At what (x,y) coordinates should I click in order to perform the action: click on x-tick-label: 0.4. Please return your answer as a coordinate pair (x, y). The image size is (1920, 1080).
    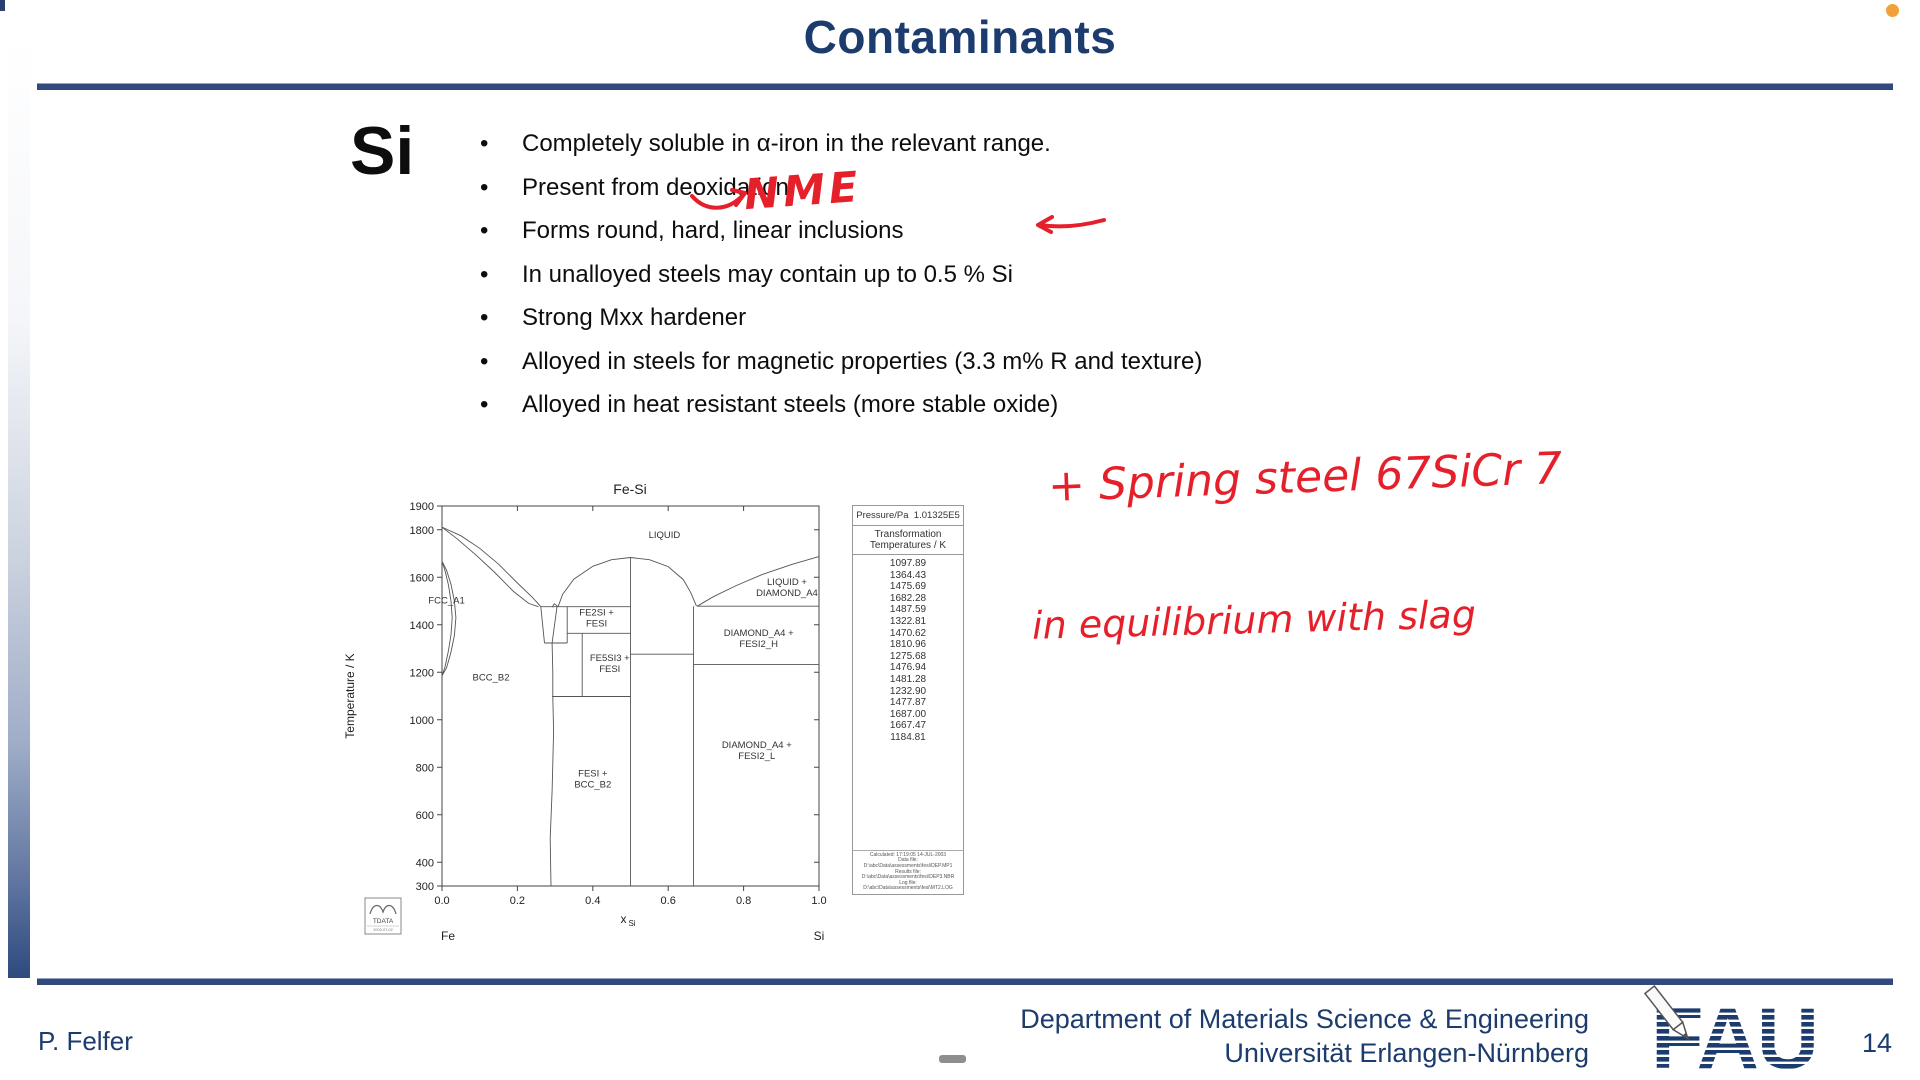
    Looking at the image, I should click on (592, 901).